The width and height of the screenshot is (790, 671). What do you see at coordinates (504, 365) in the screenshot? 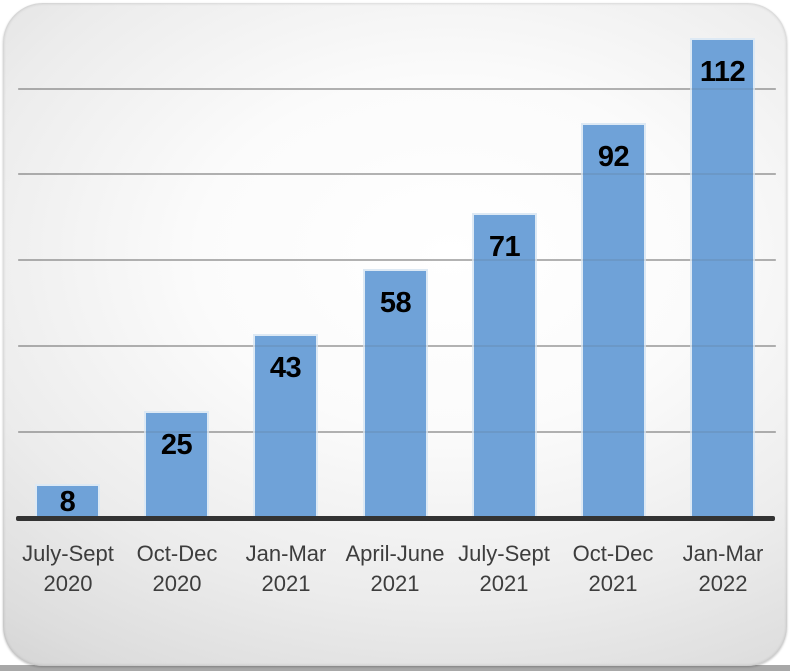
I see `bar: 71` at bounding box center [504, 365].